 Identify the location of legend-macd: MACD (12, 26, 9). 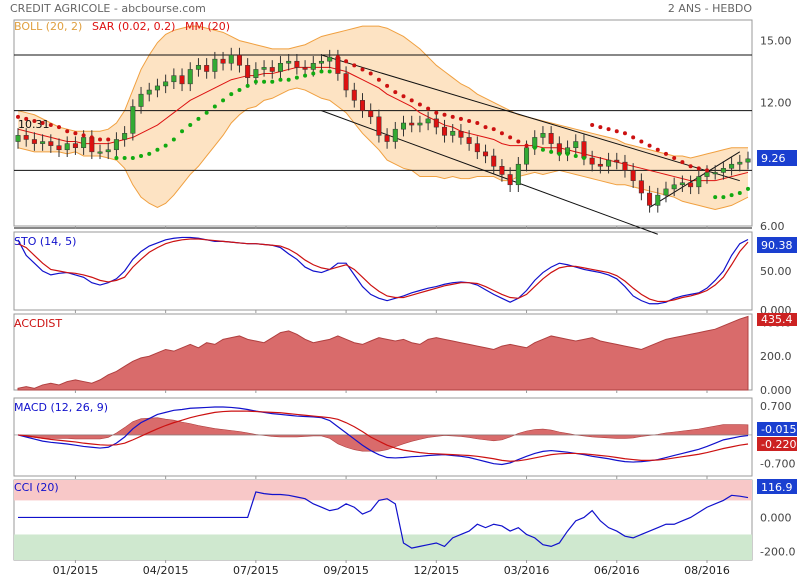
(61, 407).